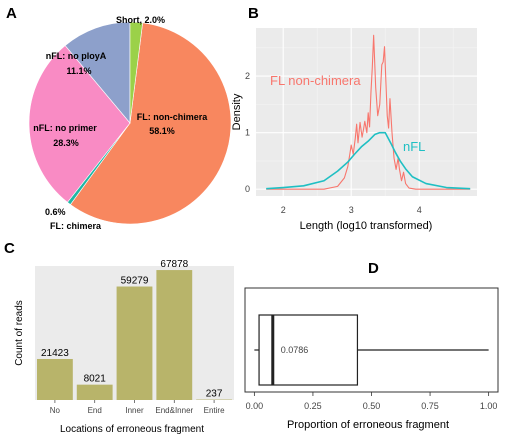 Image resolution: width=511 pixels, height=442 pixels. What do you see at coordinates (78, 71) in the screenshot?
I see `pie-label-no-polya-value: 11.1%` at bounding box center [78, 71].